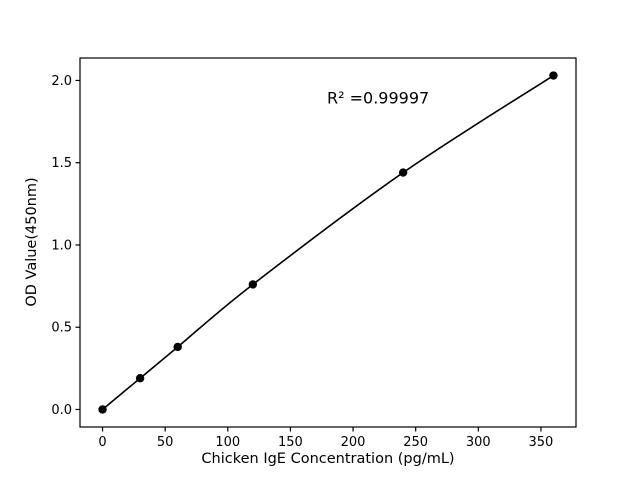 Image resolution: width=640 pixels, height=480 pixels. What do you see at coordinates (61, 163) in the screenshot?
I see `y-tick-label: 1.5` at bounding box center [61, 163].